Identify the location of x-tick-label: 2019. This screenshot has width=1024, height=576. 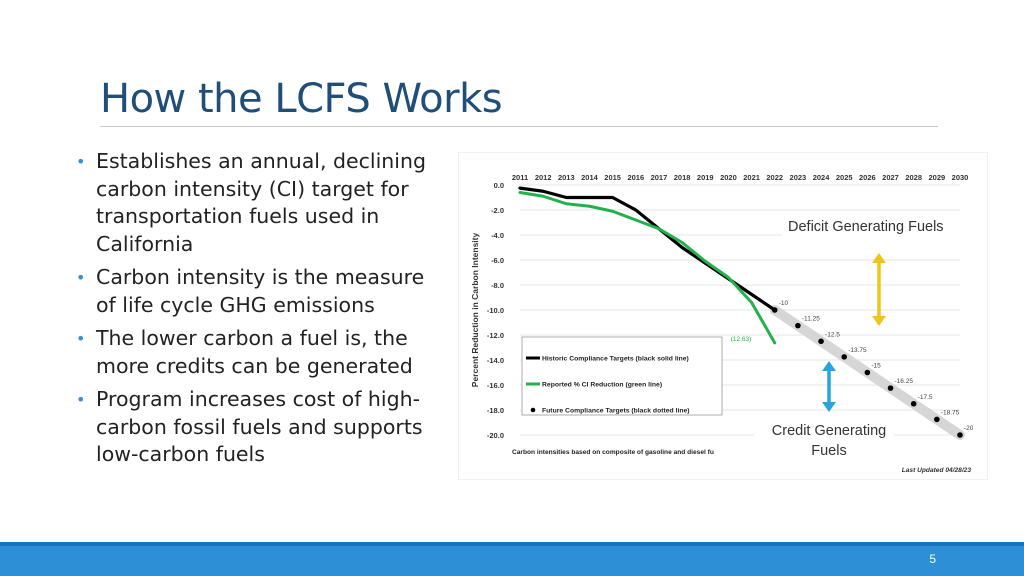
(705, 177).